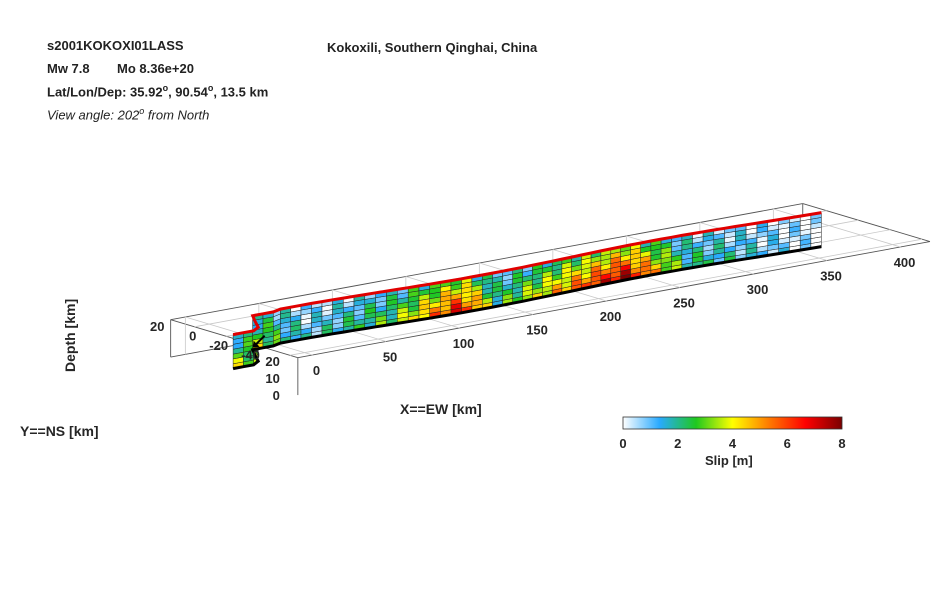 Image resolution: width=938 pixels, height=599 pixels. What do you see at coordinates (905, 262) in the screenshot?
I see `x-tick-label: 400` at bounding box center [905, 262].